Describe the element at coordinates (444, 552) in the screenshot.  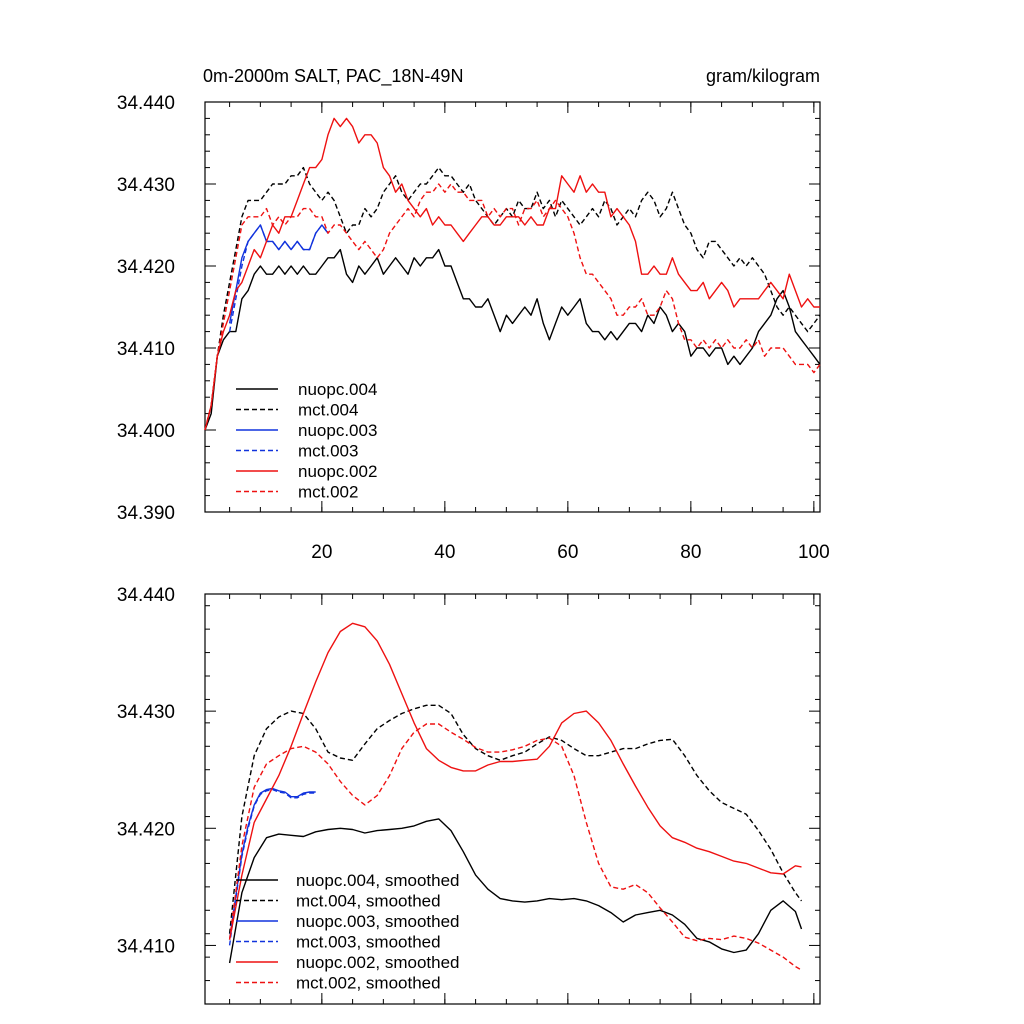
I see `x-tick-label: 40` at that location.